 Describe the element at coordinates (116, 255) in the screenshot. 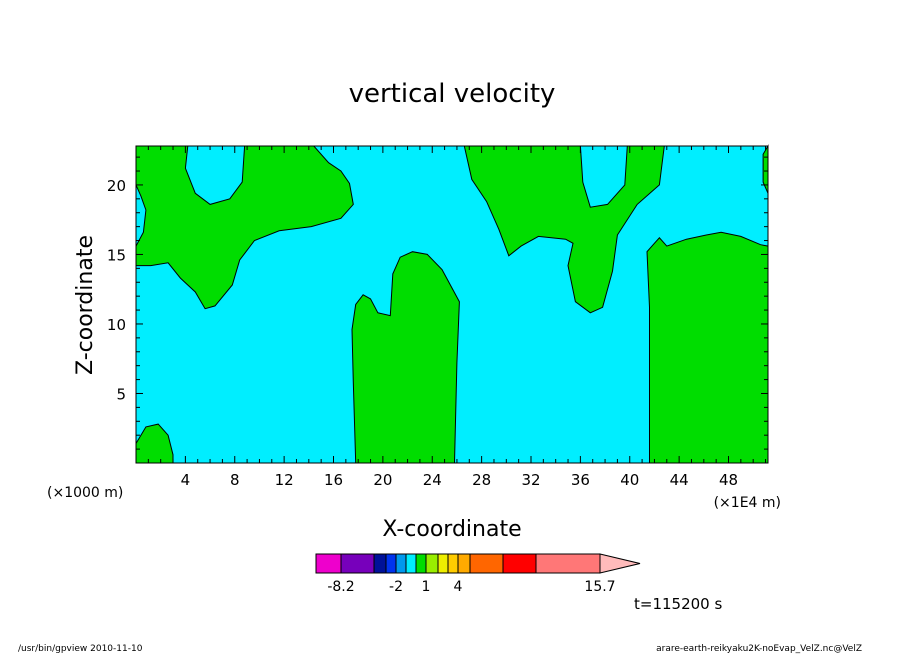

I see `y-tick-label: 15` at that location.